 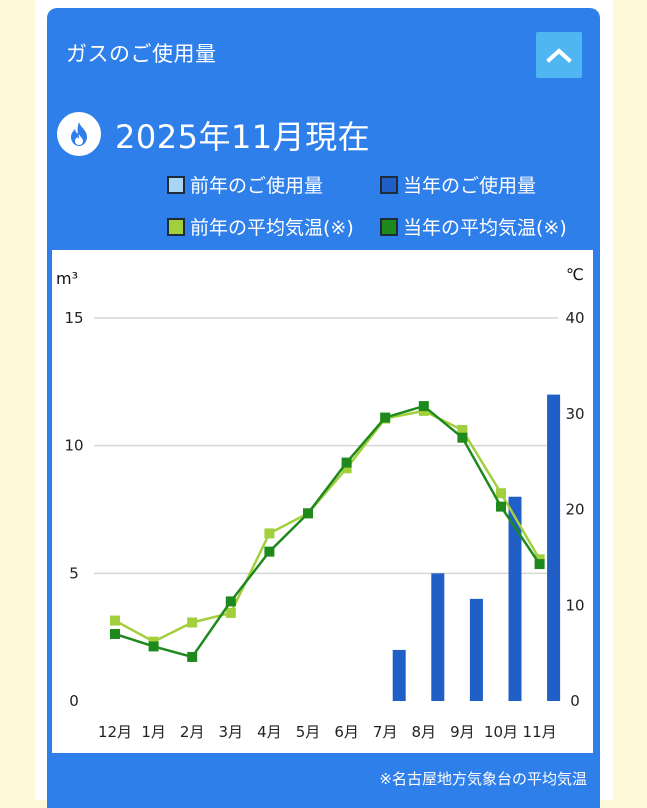 What do you see at coordinates (389, 226) in the screenshot?
I see `legend-swatch-curr-temp` at bounding box center [389, 226].